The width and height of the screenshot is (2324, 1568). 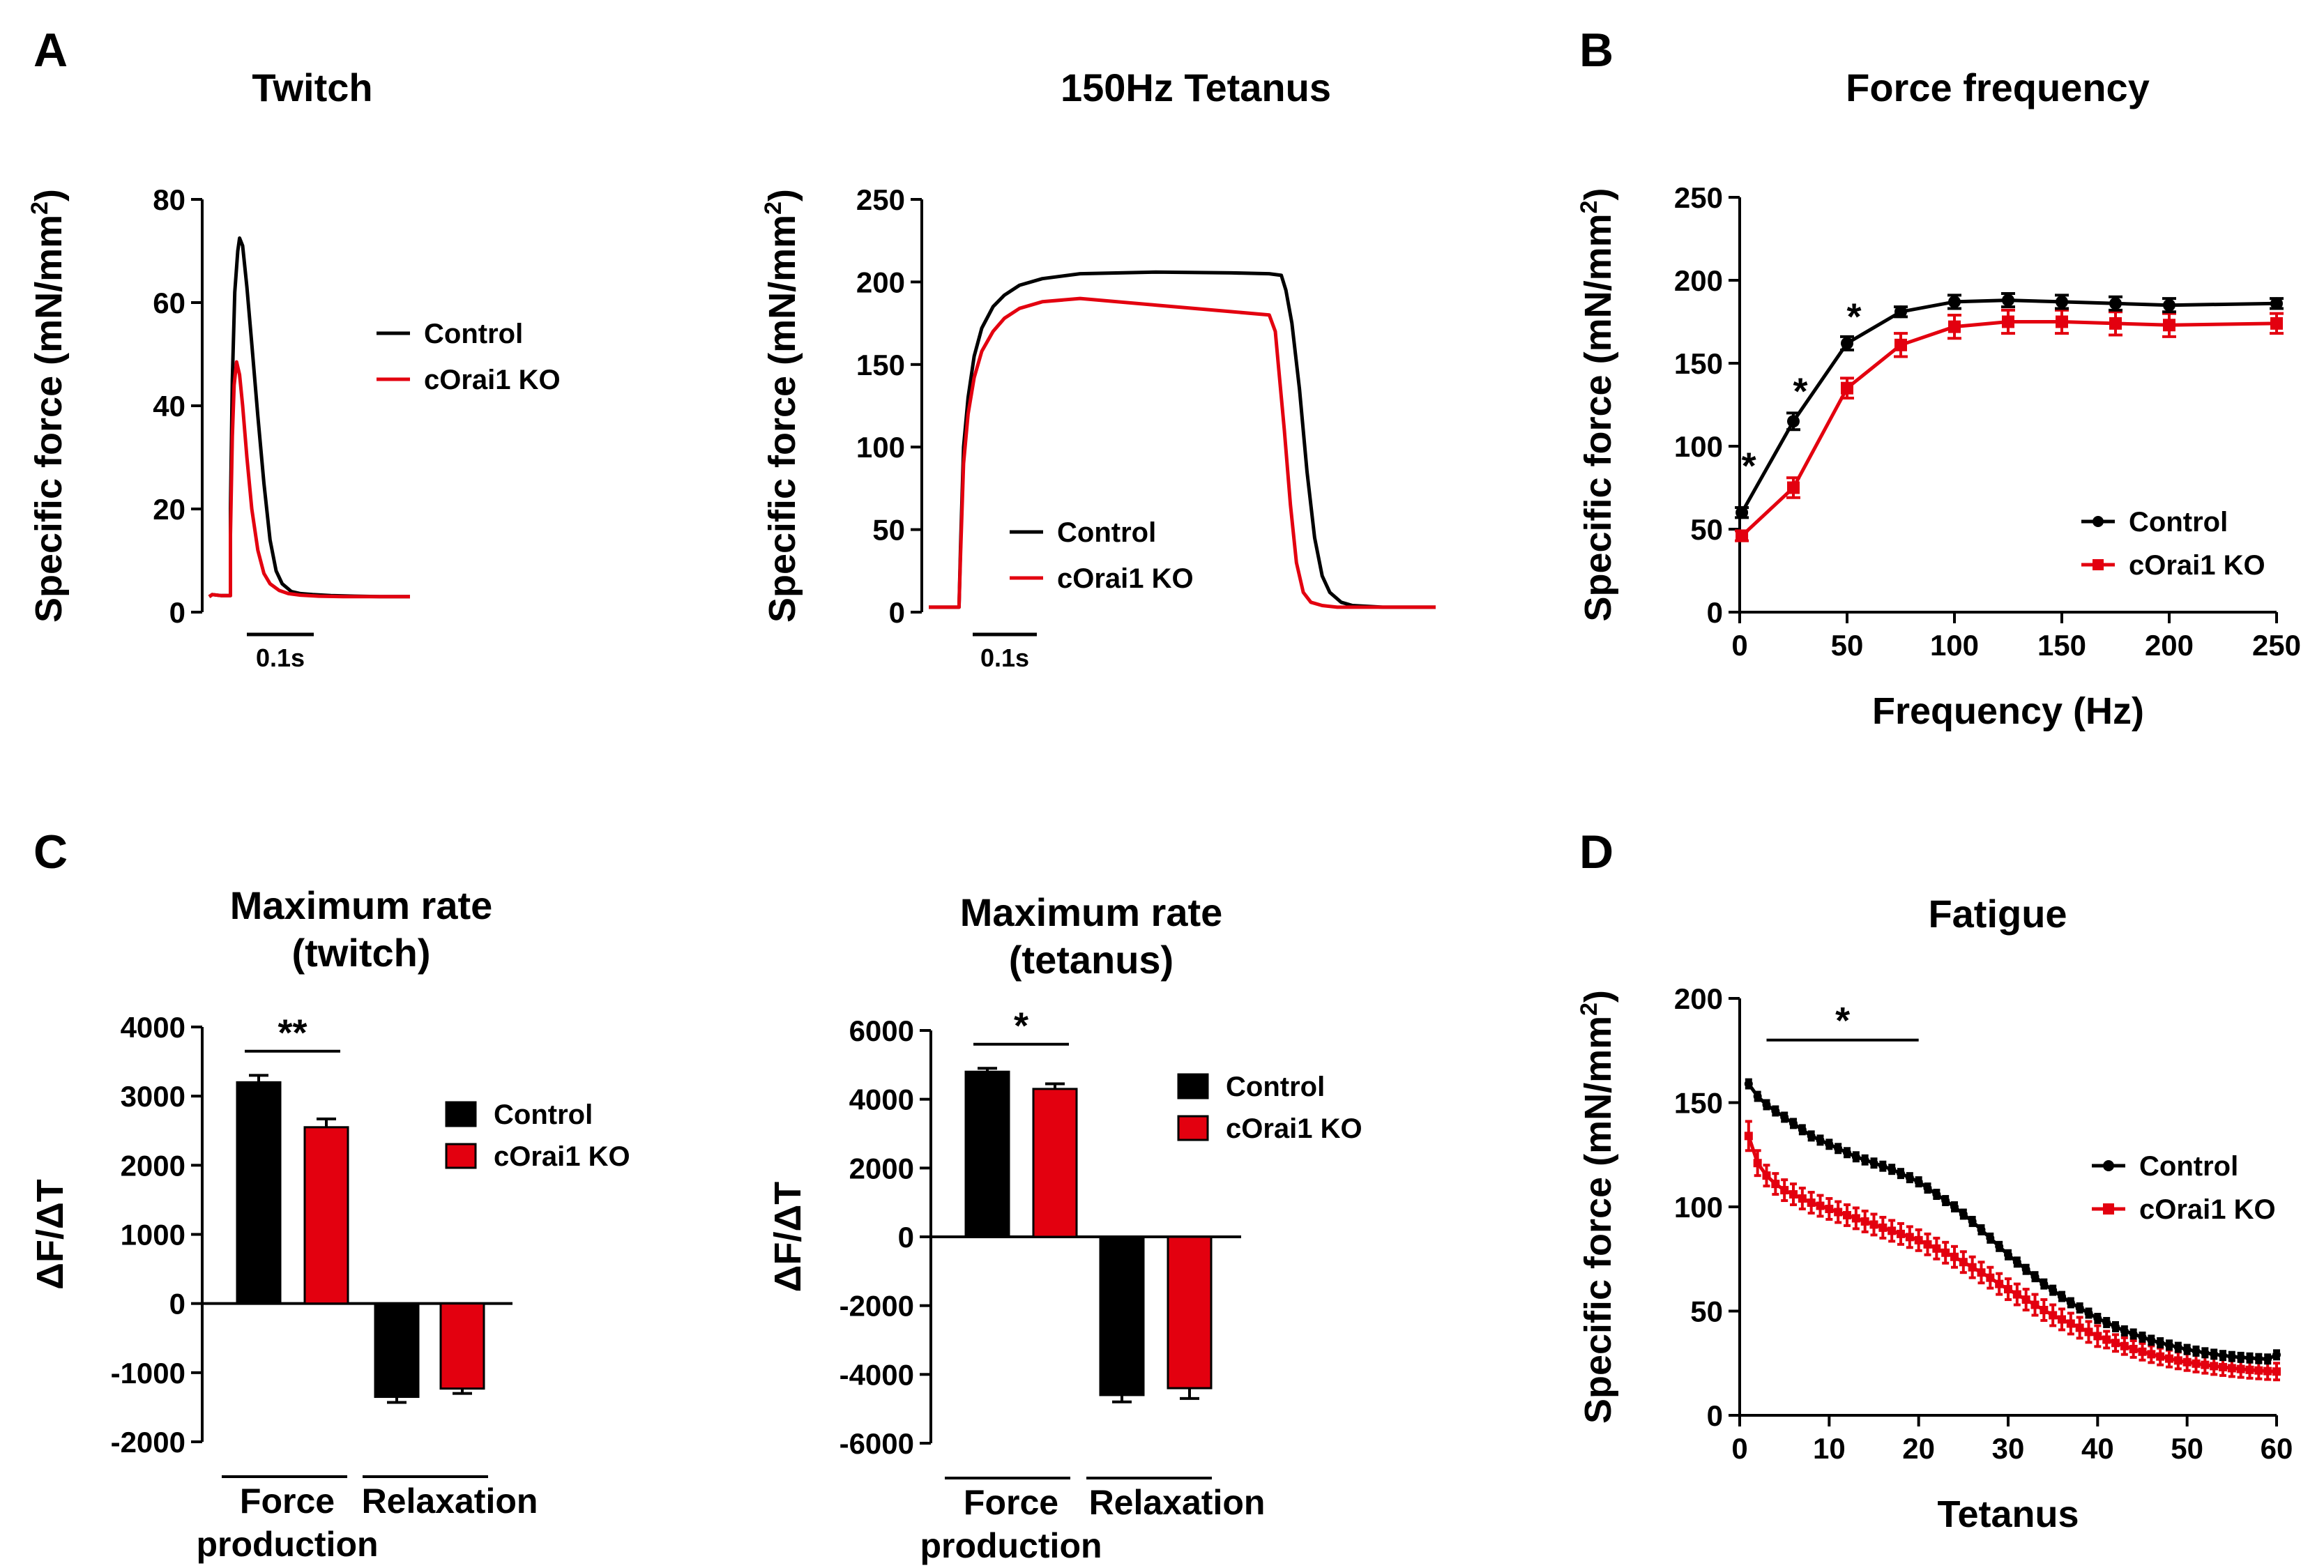 I want to click on y-tick-label: -2000, so click(x=877, y=1306).